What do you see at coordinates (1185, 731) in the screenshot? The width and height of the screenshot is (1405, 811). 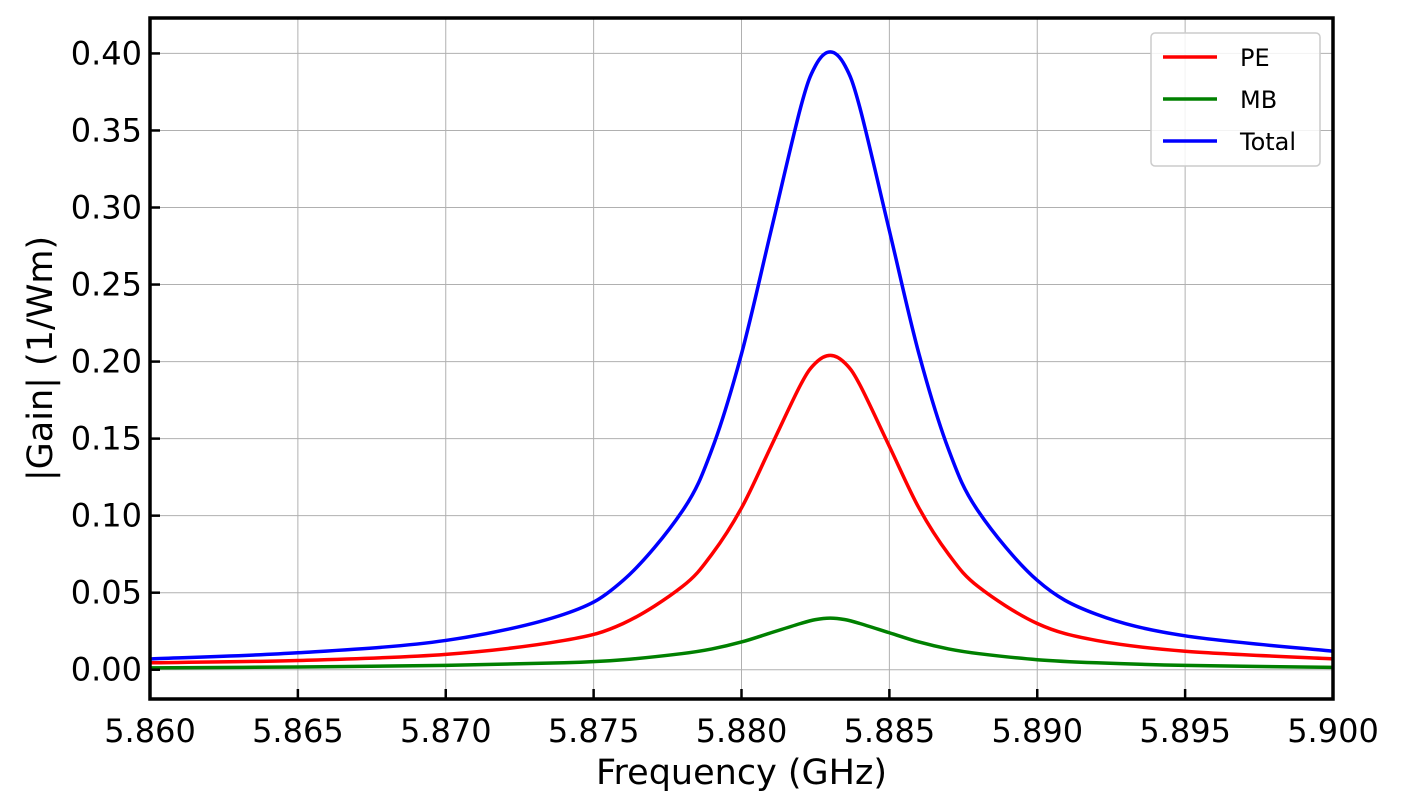 I see `x-tick-label: 5.895` at bounding box center [1185, 731].